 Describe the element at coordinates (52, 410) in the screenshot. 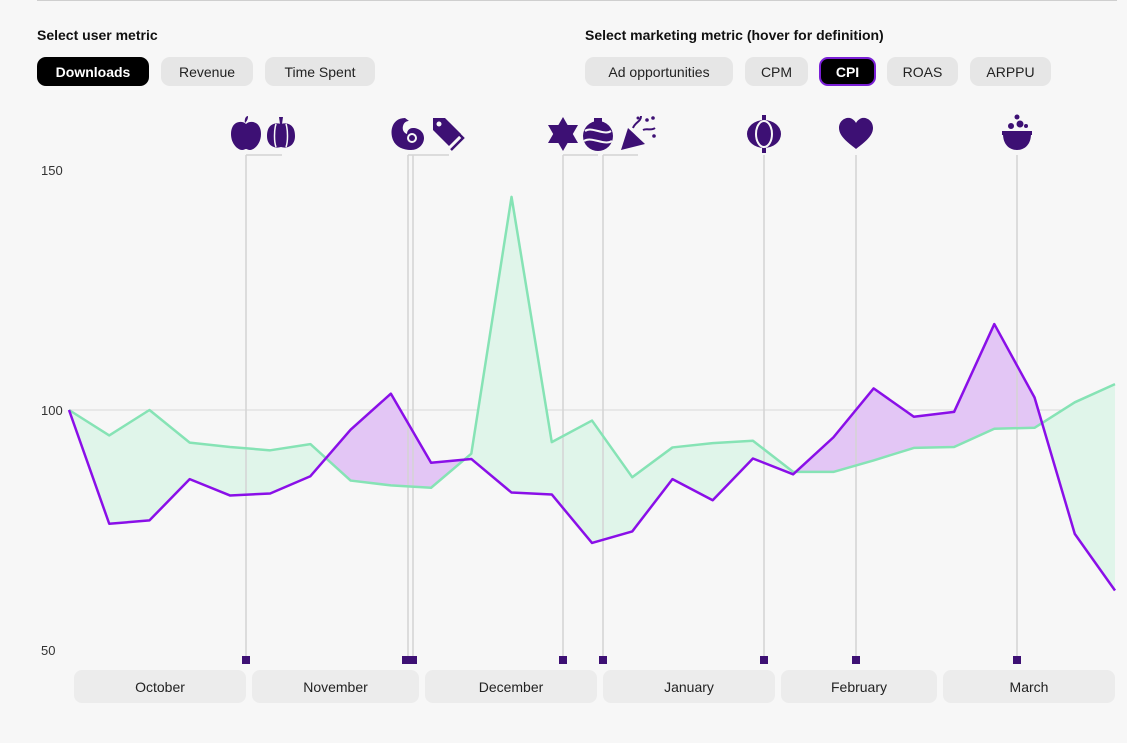

I see `y-tick-label: 100` at that location.